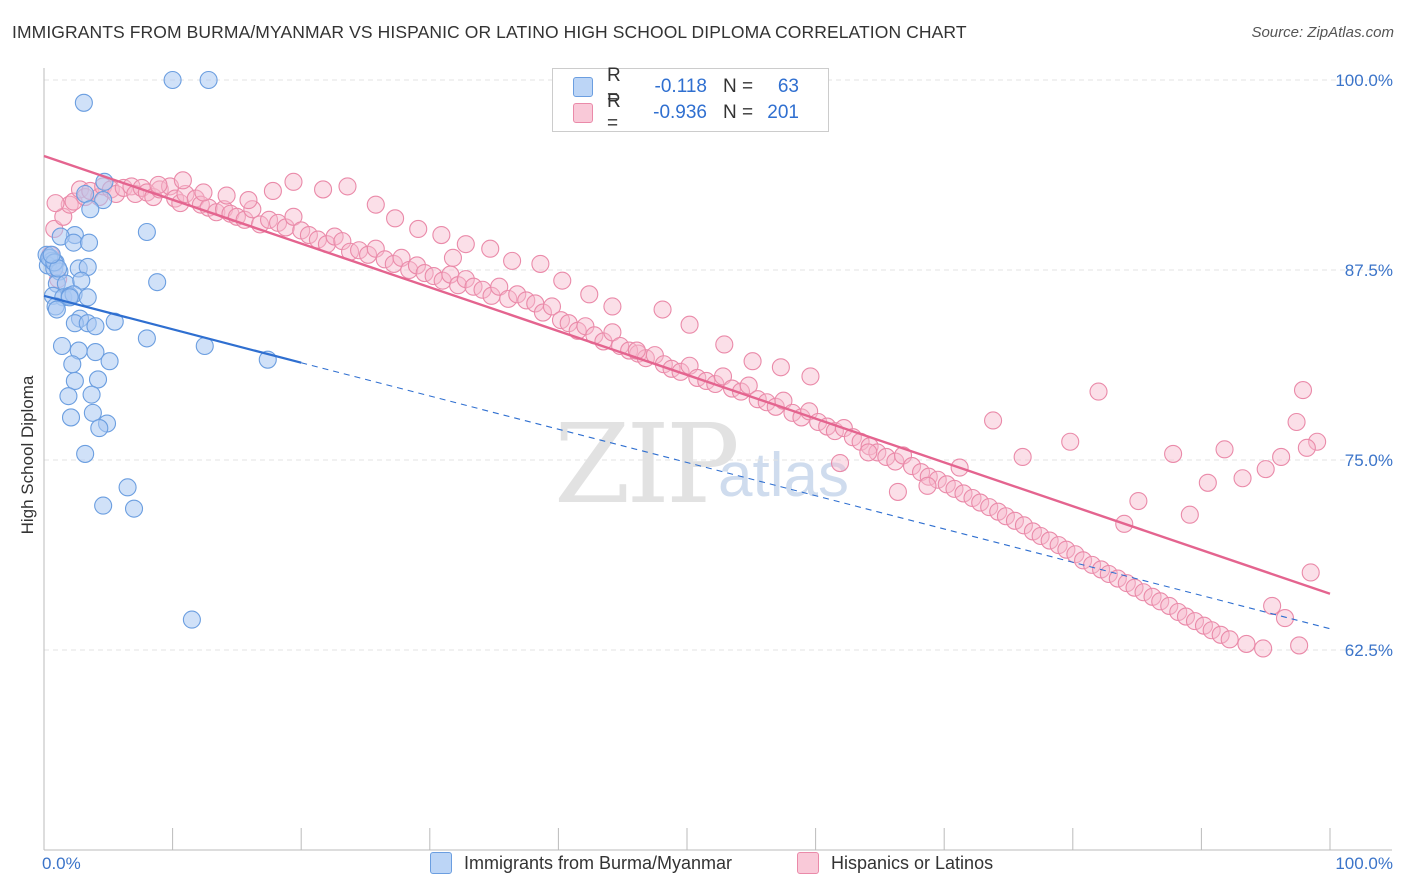  Describe the element at coordinates (680, 86) in the screenshot. I see `legend-r-value-burma: -0.118` at that location.